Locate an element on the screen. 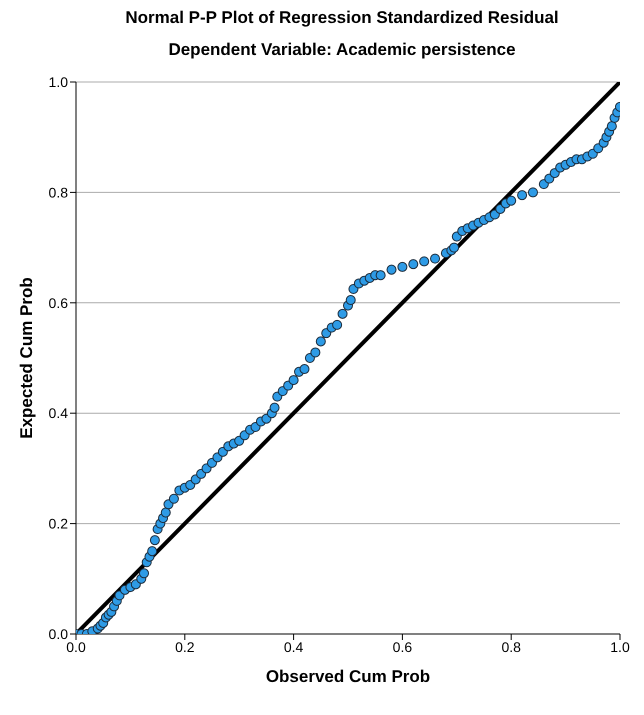 The height and width of the screenshot is (715, 644). y-tick-label: 1.0 is located at coordinates (58, 82).